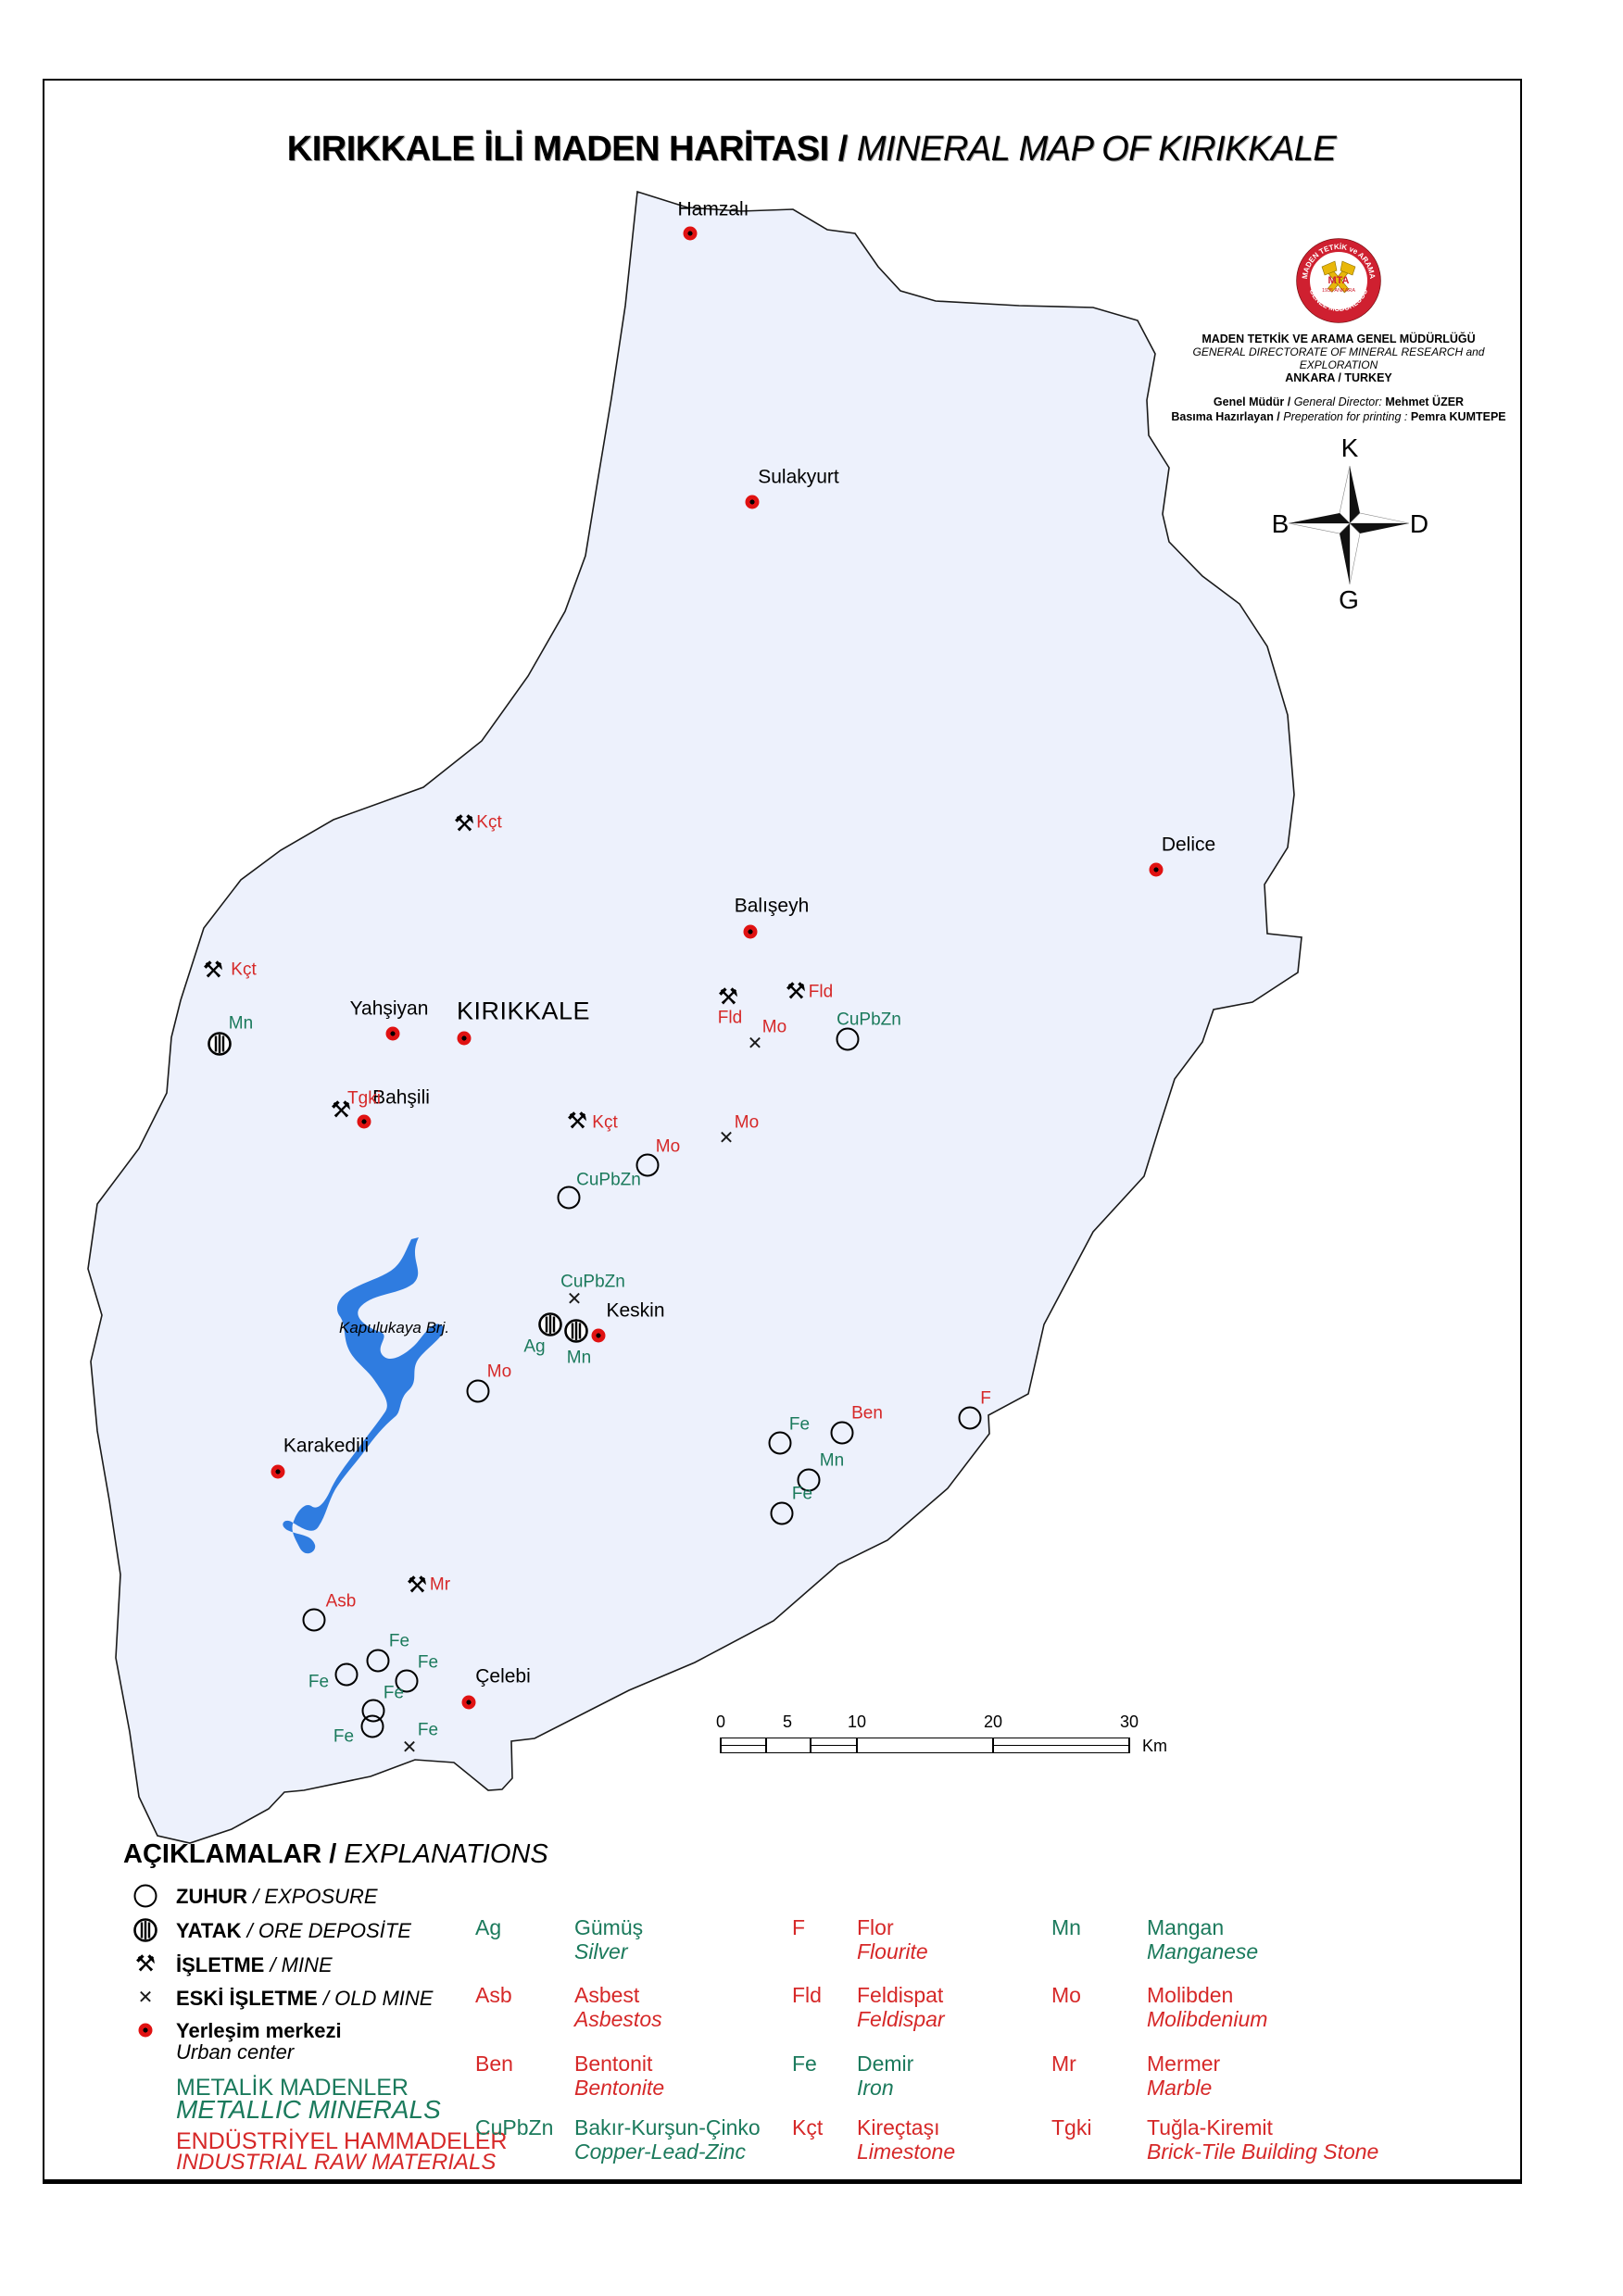 This screenshot has width=1623, height=2296. Describe the element at coordinates (713, 209) in the screenshot. I see `marker-label: Hamzalı` at that location.